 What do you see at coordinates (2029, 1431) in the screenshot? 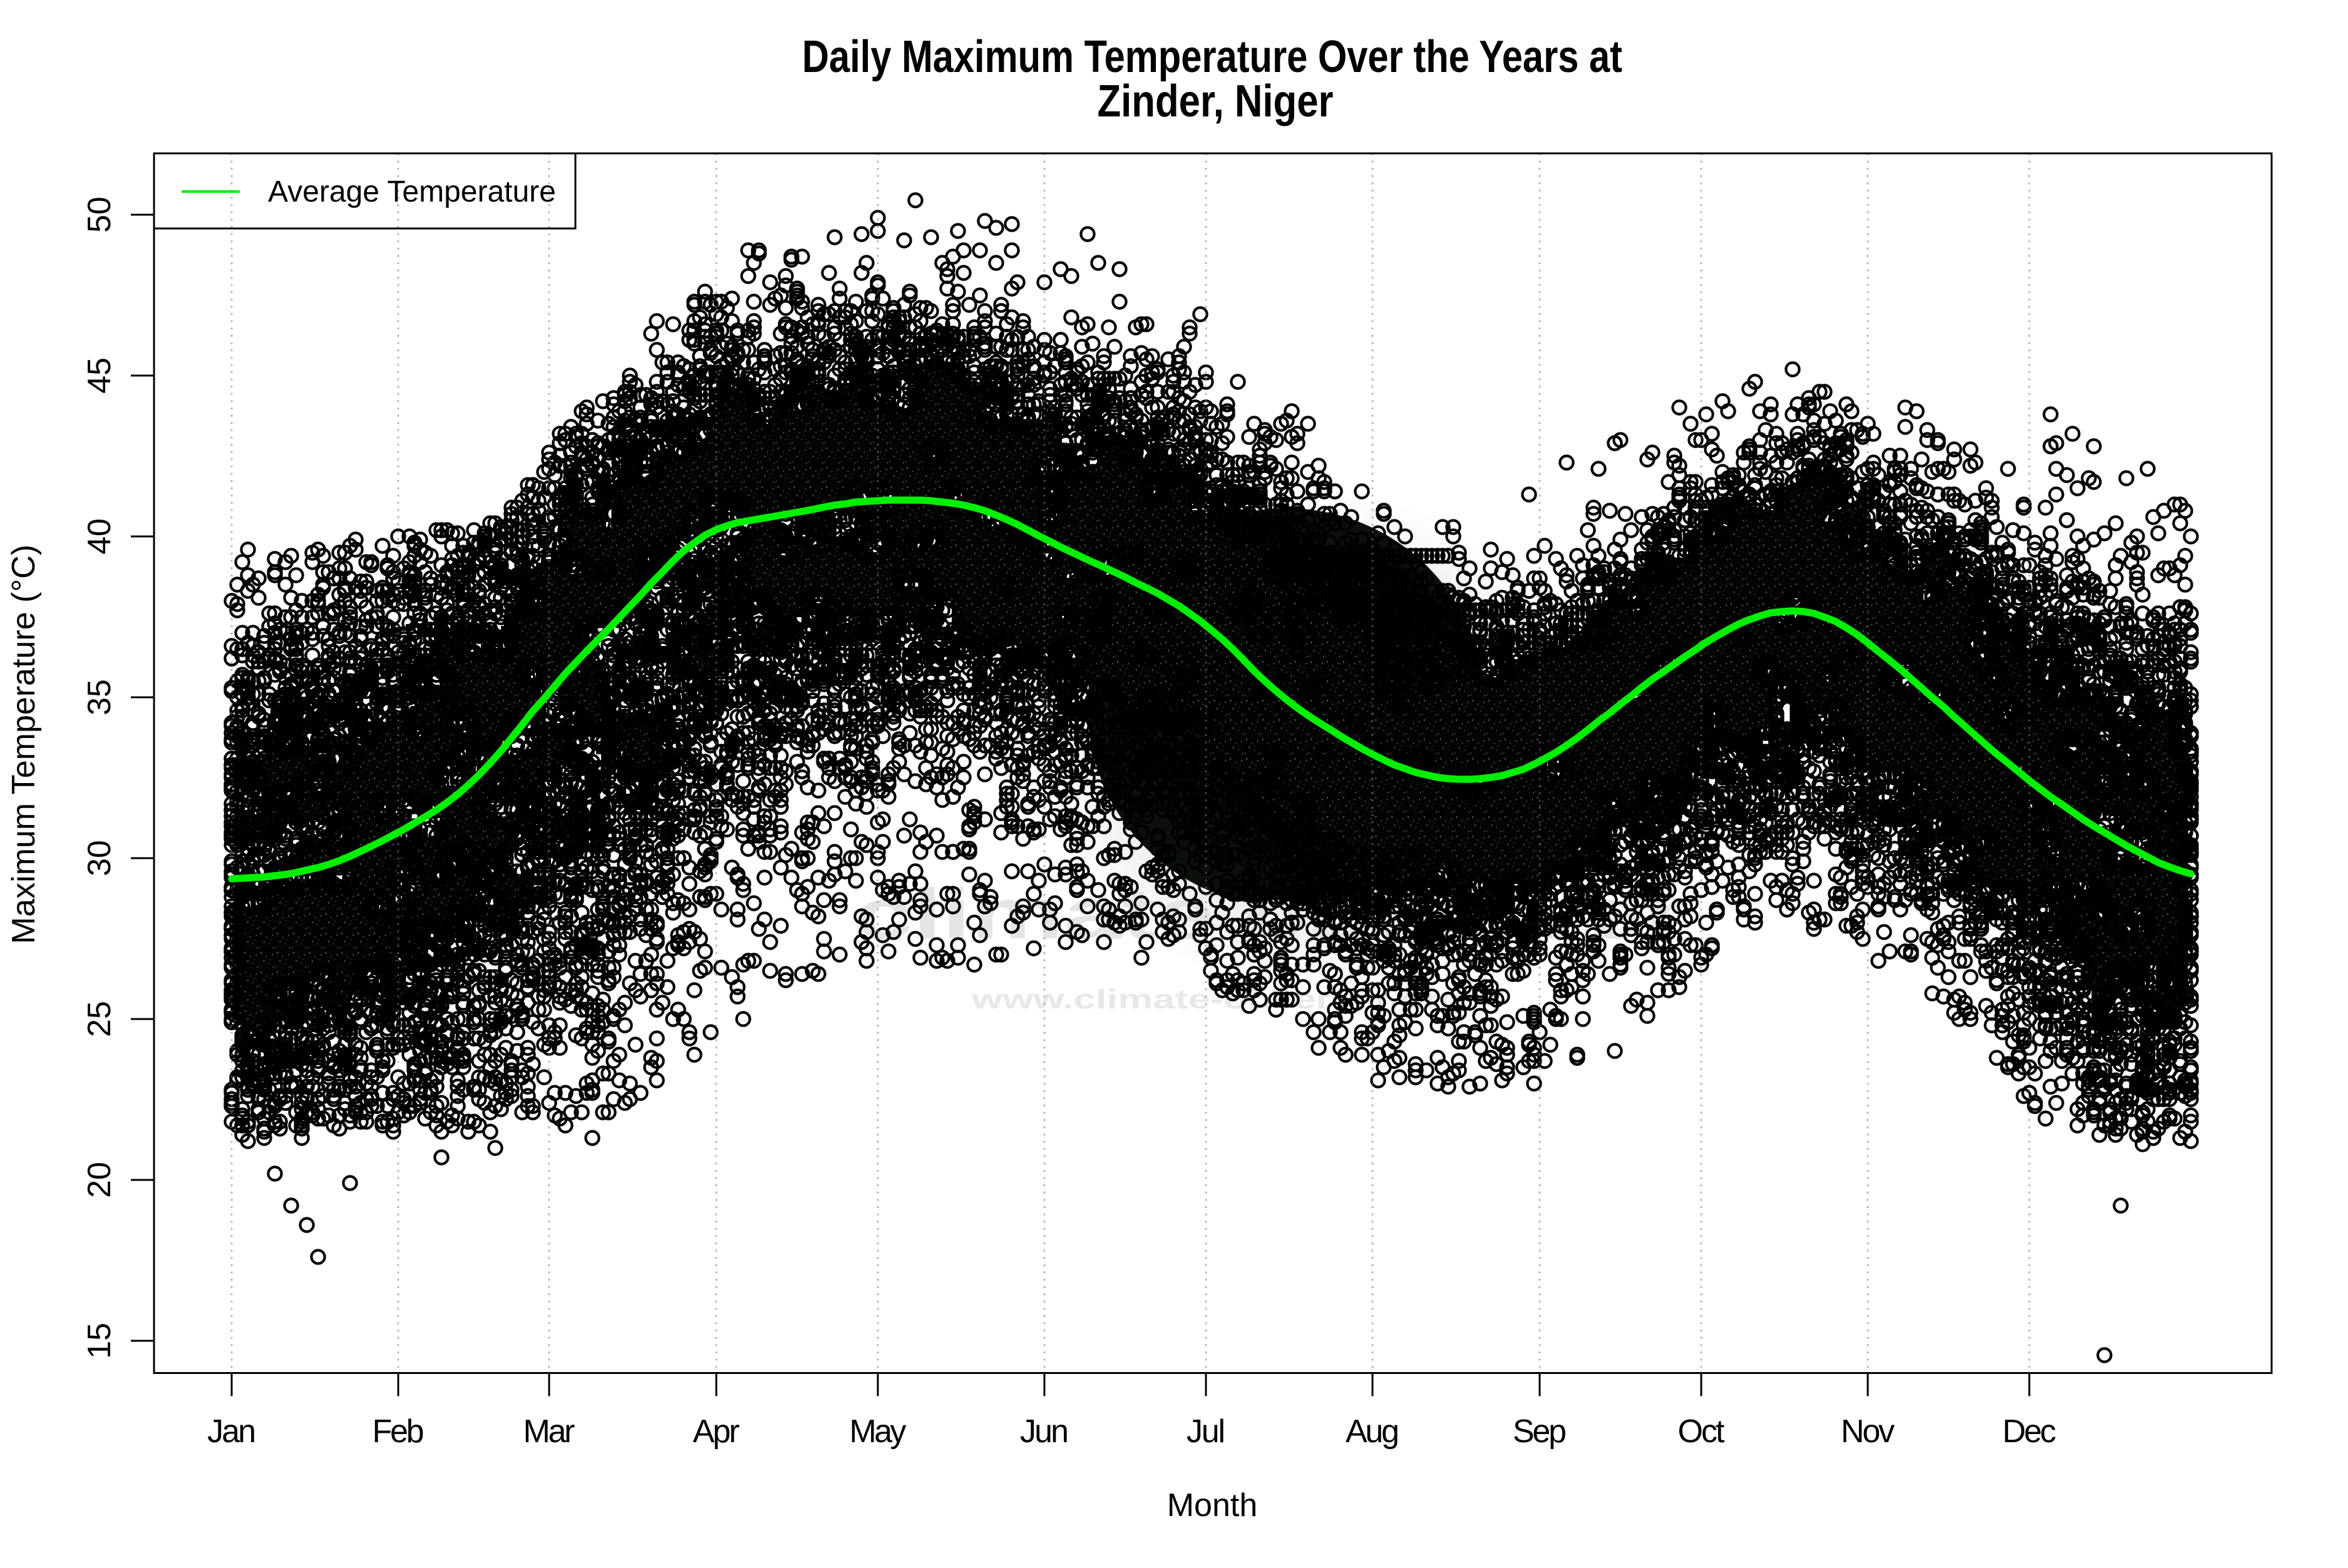
I see `svg-text: Dec` at bounding box center [2029, 1431].